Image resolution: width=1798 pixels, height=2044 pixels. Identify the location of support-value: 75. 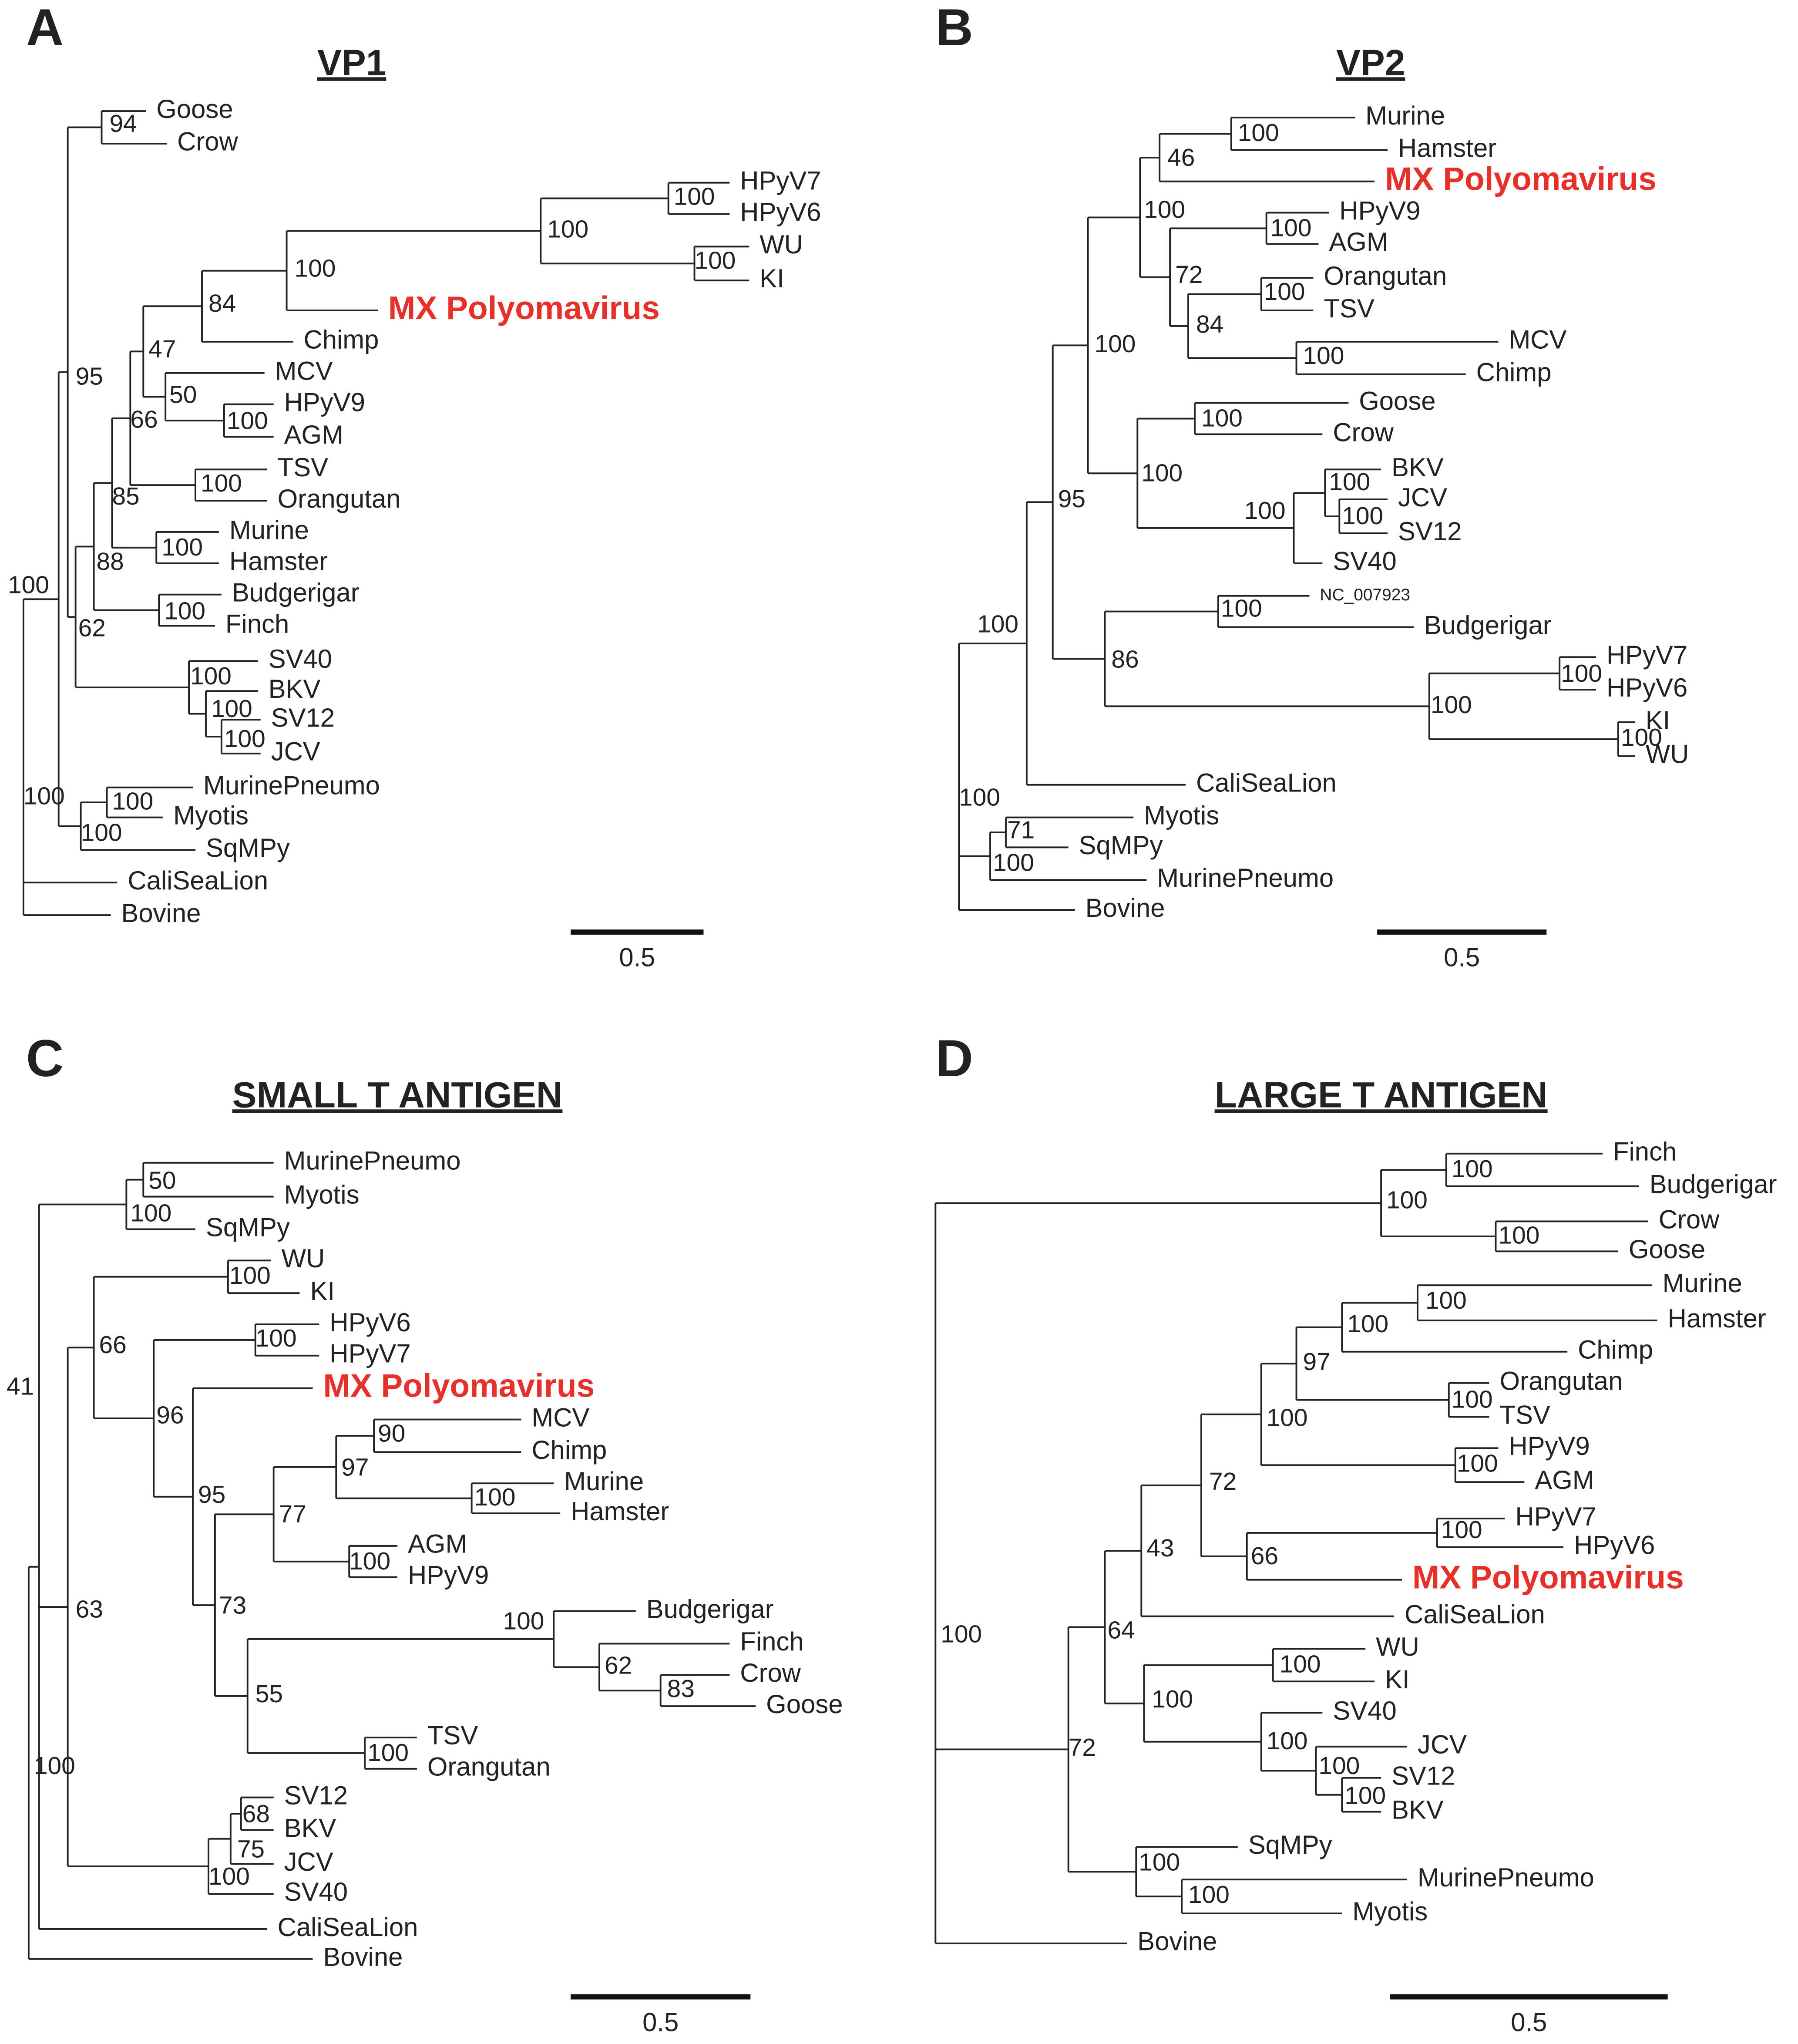
(251, 1849).